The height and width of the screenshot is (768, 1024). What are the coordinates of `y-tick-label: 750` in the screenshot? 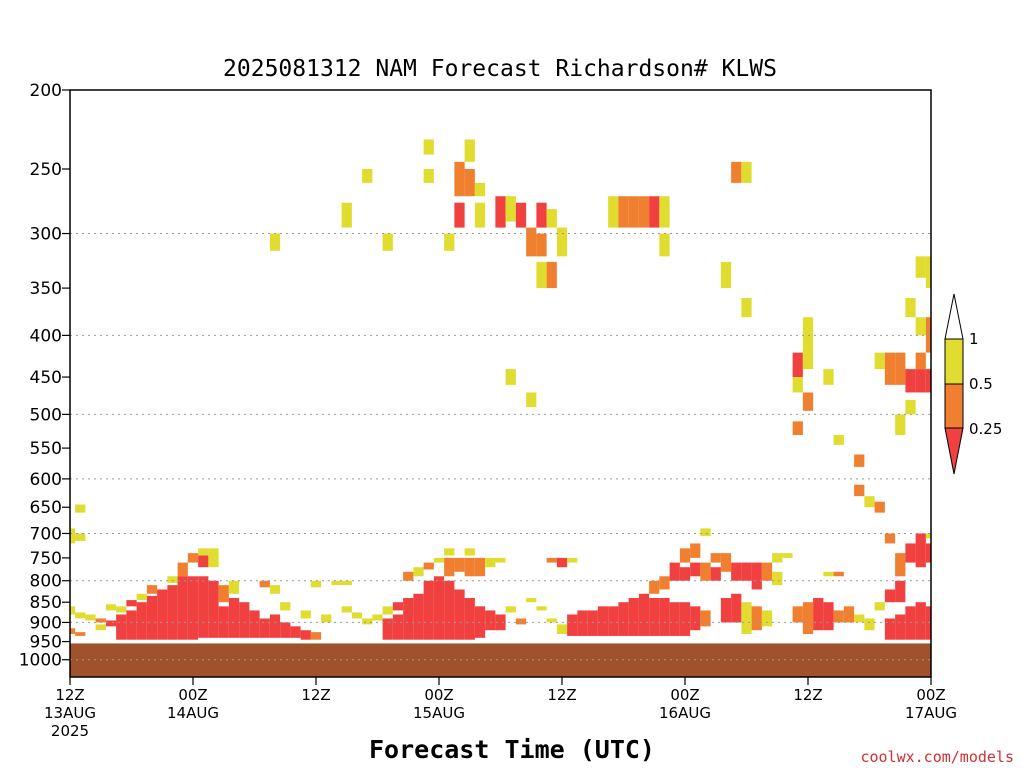 It's located at (46, 559).